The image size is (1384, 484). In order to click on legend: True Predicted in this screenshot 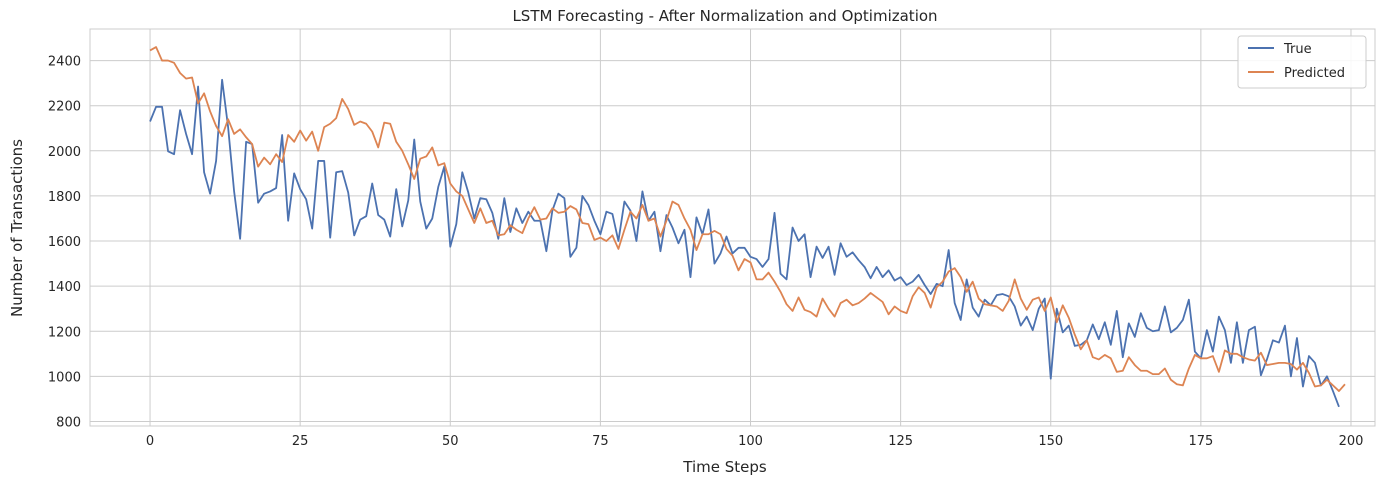, I will do `click(1302, 62)`.